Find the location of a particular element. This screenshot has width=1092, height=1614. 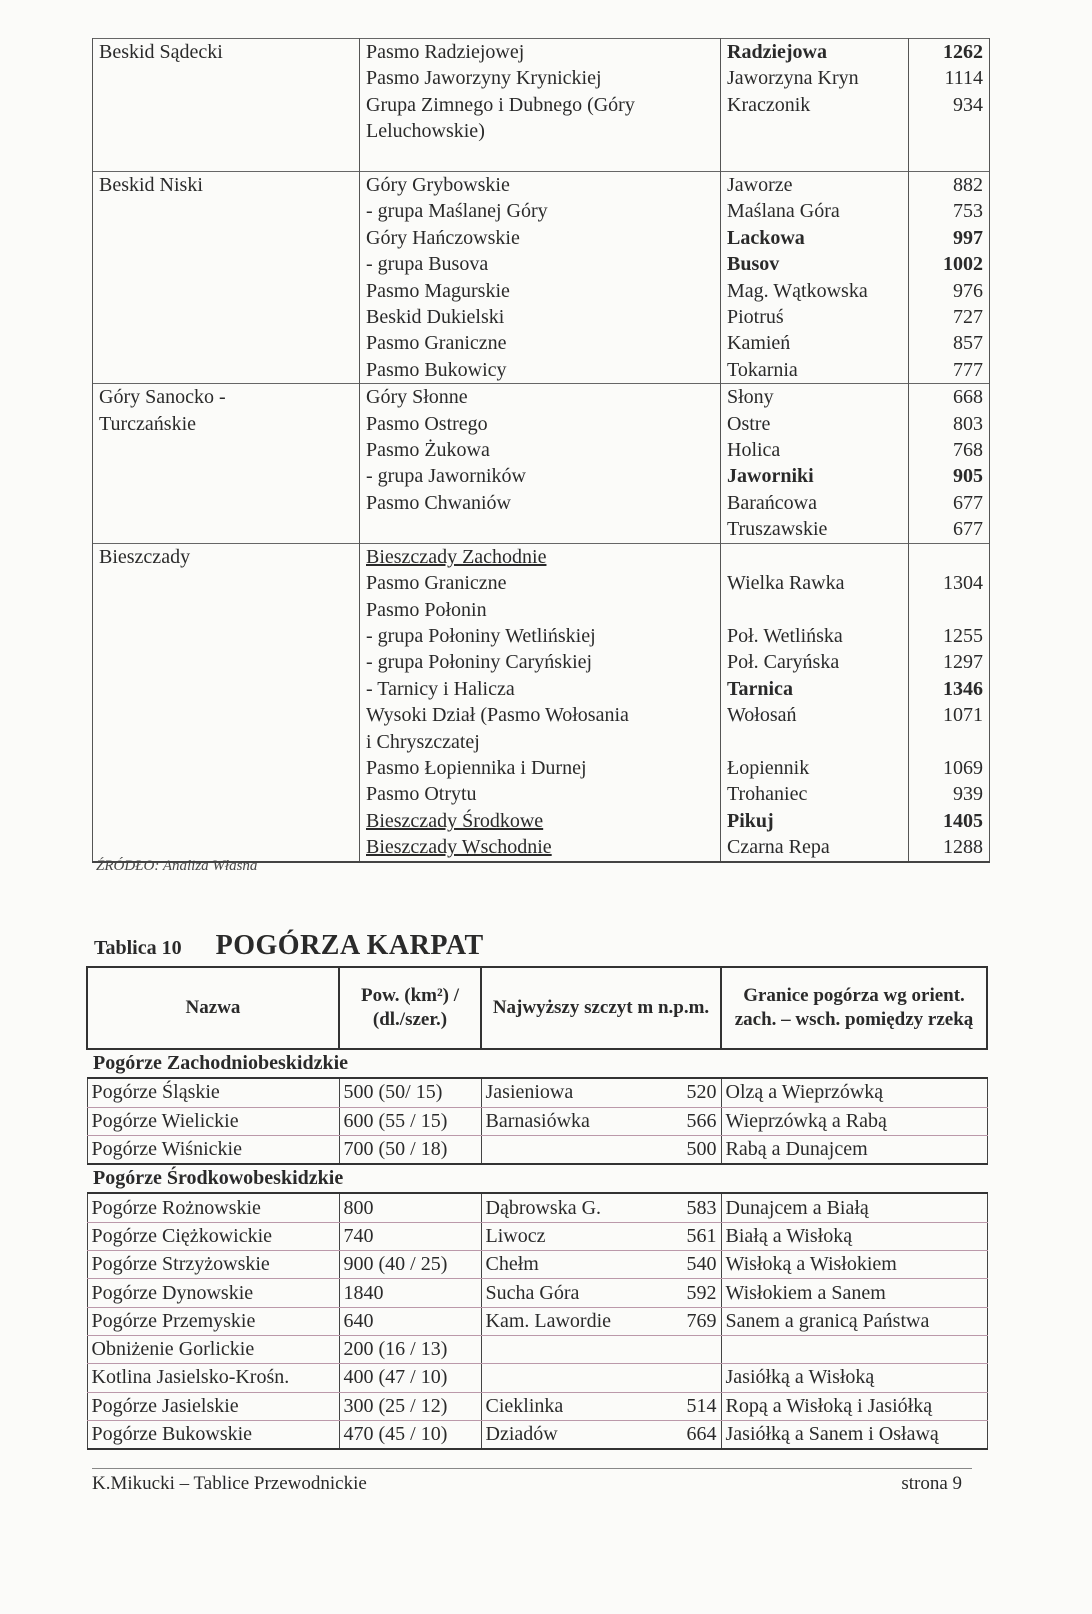

peak-name: Dąbrowska G. is located at coordinates (543, 1207).